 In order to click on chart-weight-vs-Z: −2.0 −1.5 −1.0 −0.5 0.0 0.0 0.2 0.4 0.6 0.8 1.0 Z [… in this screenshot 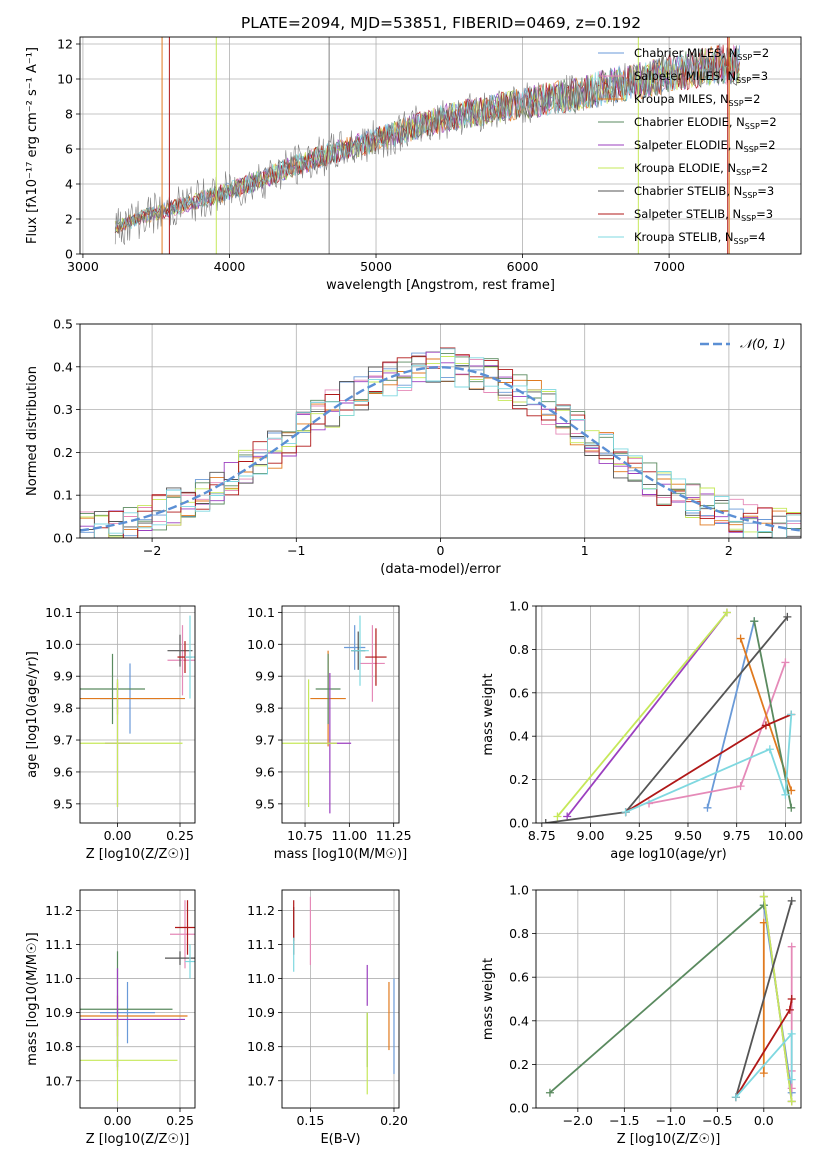, I will do `click(641, 1015)`.